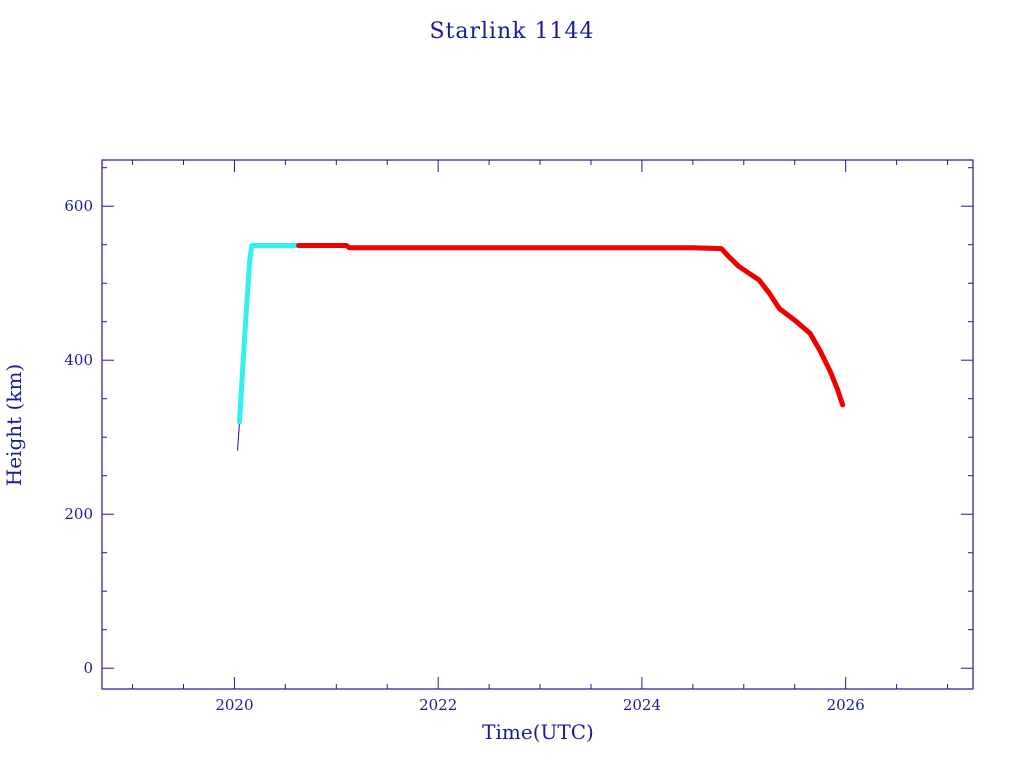  What do you see at coordinates (511, 31) in the screenshot?
I see `chart-title: Starlink 1144` at bounding box center [511, 31].